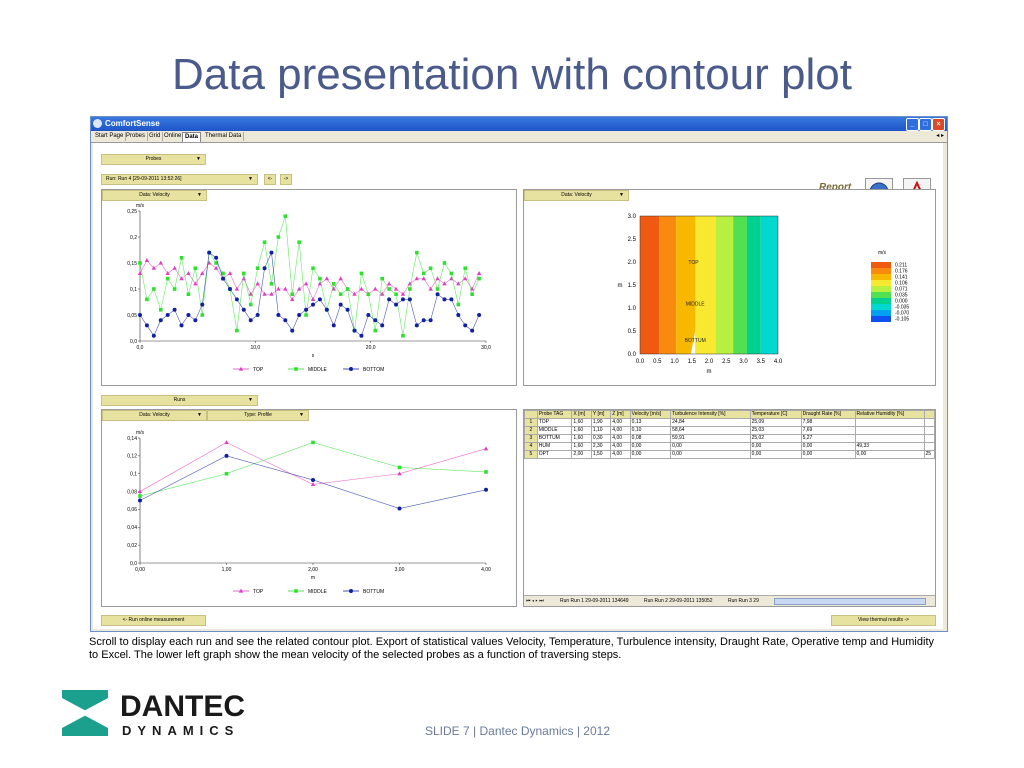 Image resolution: width=1024 pixels, height=768 pixels. I want to click on table-row: 4 HUM 1,60 2,30 4,00 0,00 0,00 0,00 0,00 49,33, so click(729, 446).